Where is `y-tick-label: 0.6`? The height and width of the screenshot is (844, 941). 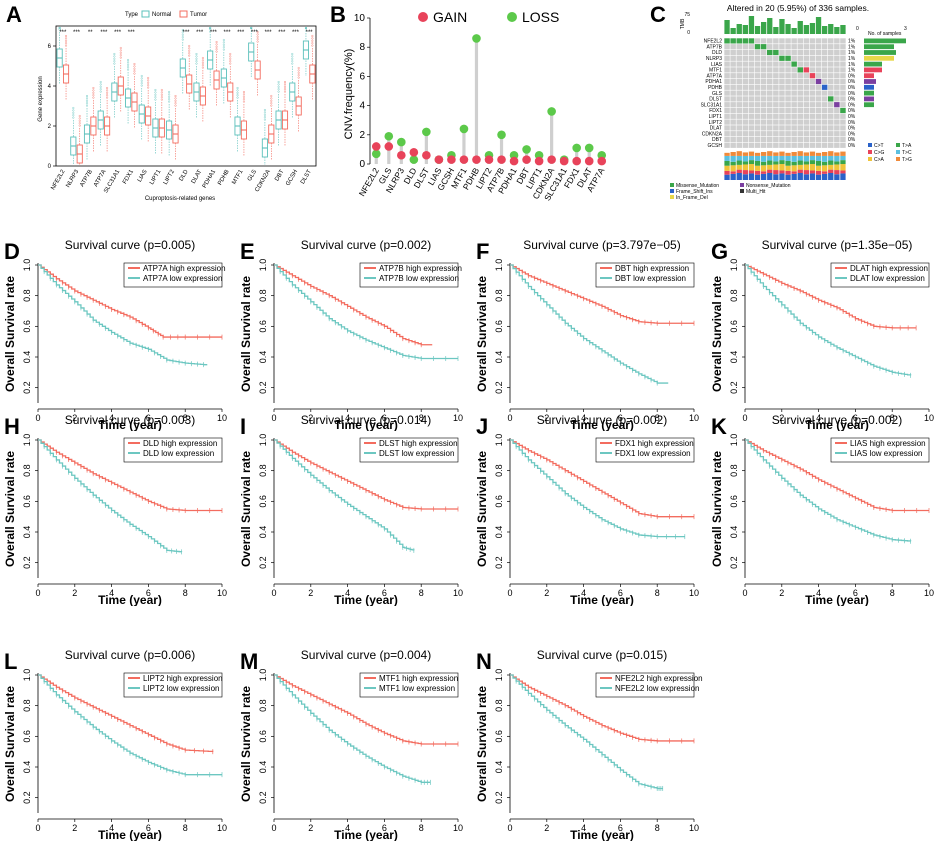 y-tick-label: 0.6 is located at coordinates (263, 736).